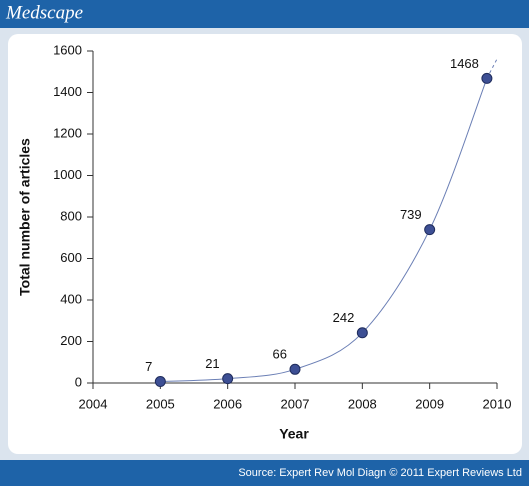 Image resolution: width=529 pixels, height=491 pixels. What do you see at coordinates (429, 403) in the screenshot?
I see `x-tick-label: 2009` at bounding box center [429, 403].